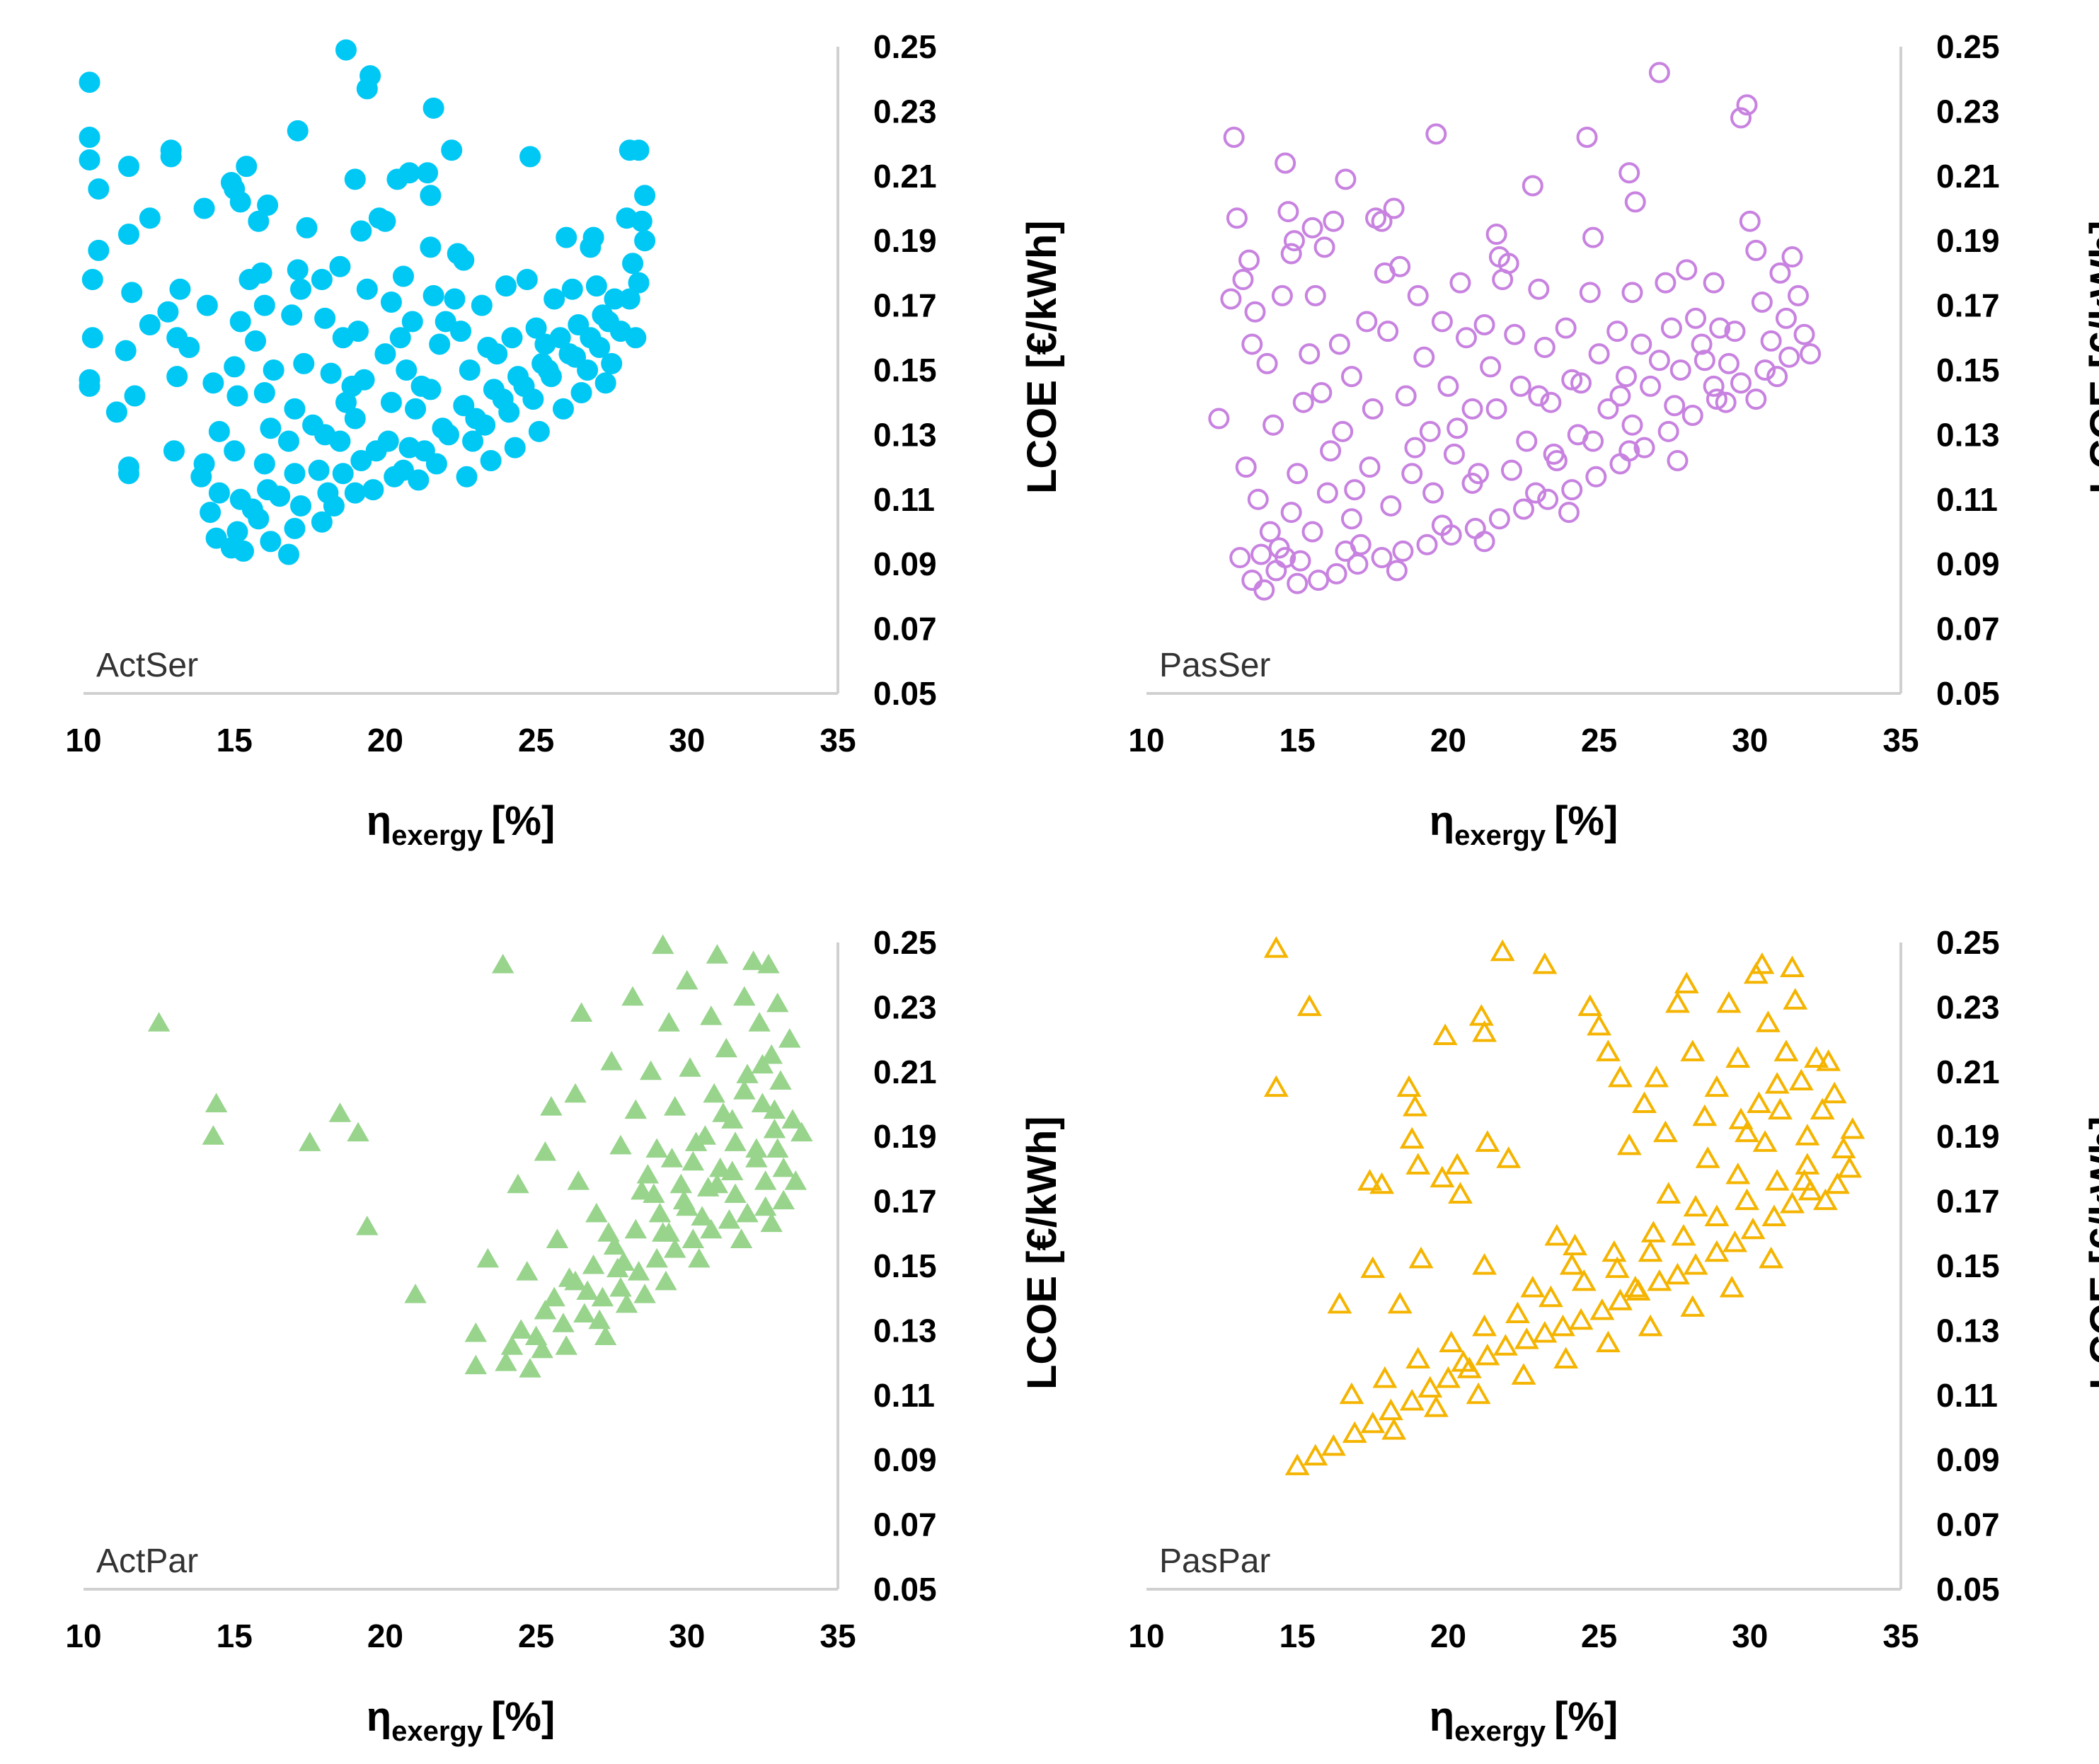 The image size is (2099, 1764). Describe the element at coordinates (1586, 1717) in the screenshot. I see `x-axis-unit: [%]` at that location.